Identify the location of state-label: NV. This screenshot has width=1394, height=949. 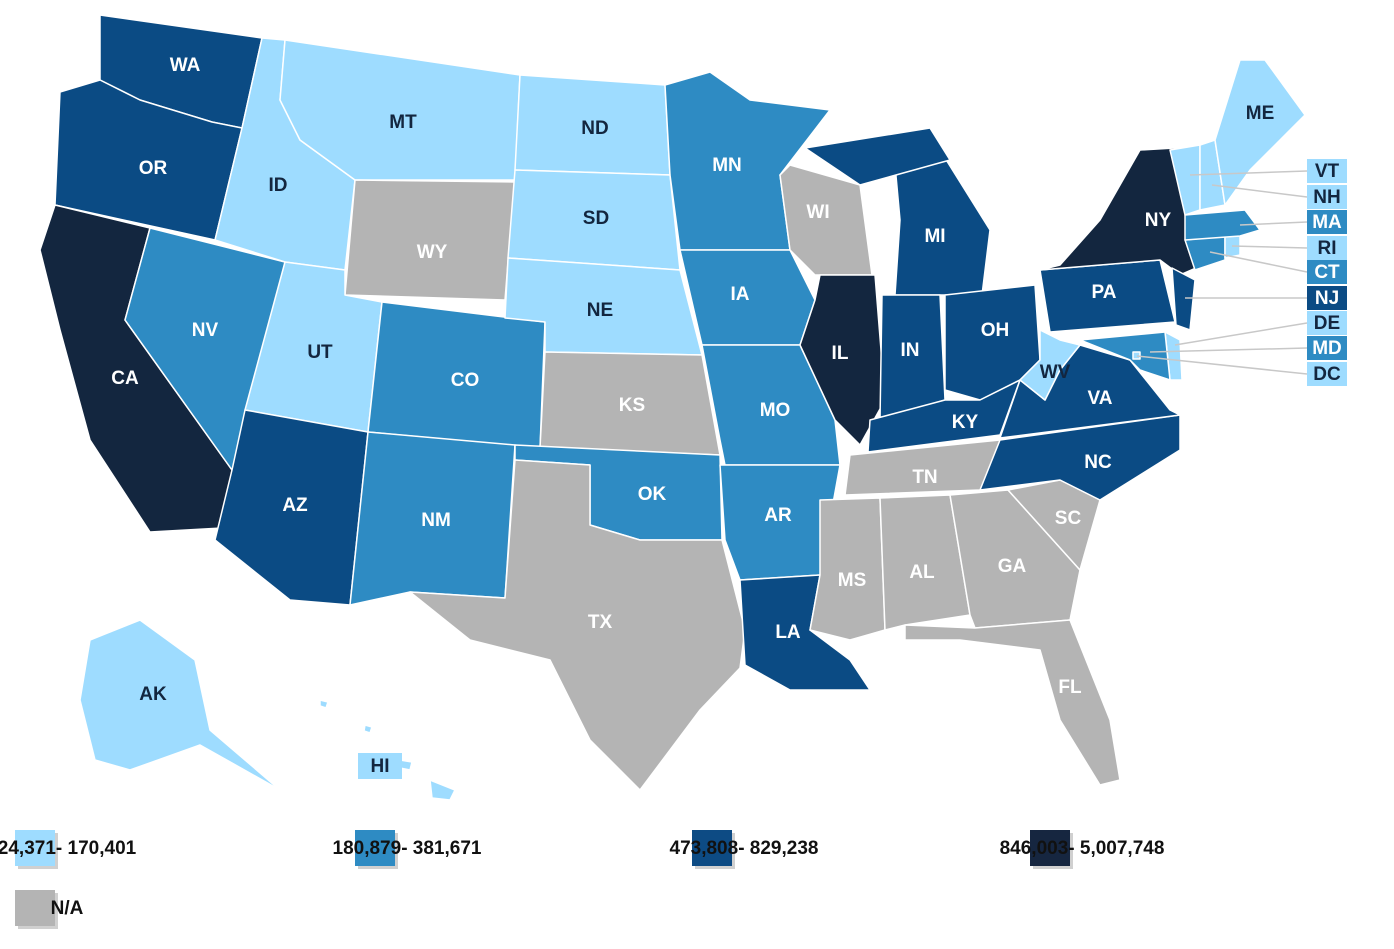
(205, 330).